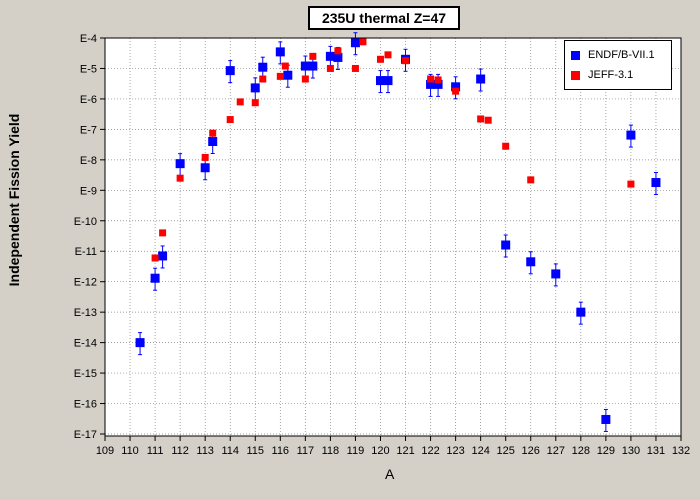  Describe the element at coordinates (621, 55) in the screenshot. I see `legend-label-endf: ENDF/B-VII.1` at that location.